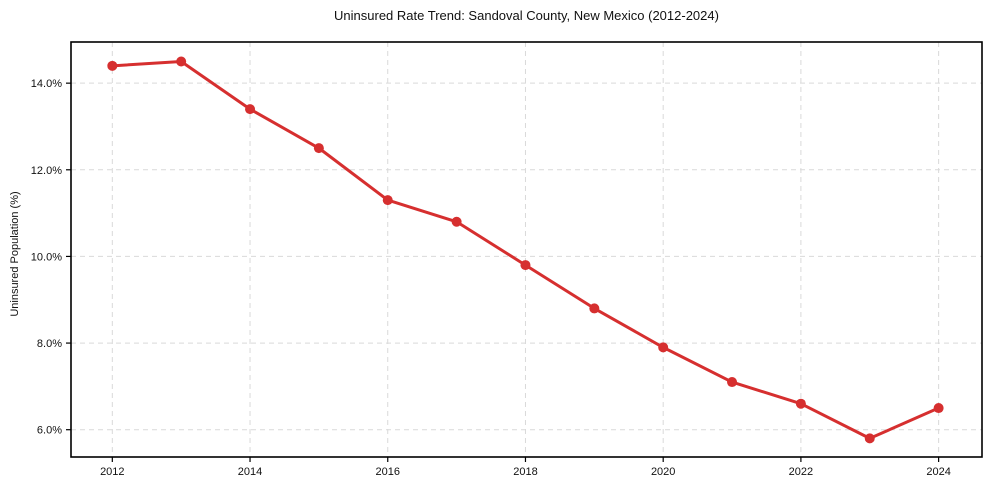 Image resolution: width=989 pixels, height=490 pixels. What do you see at coordinates (663, 472) in the screenshot?
I see `x-tick-label: 2020` at bounding box center [663, 472].